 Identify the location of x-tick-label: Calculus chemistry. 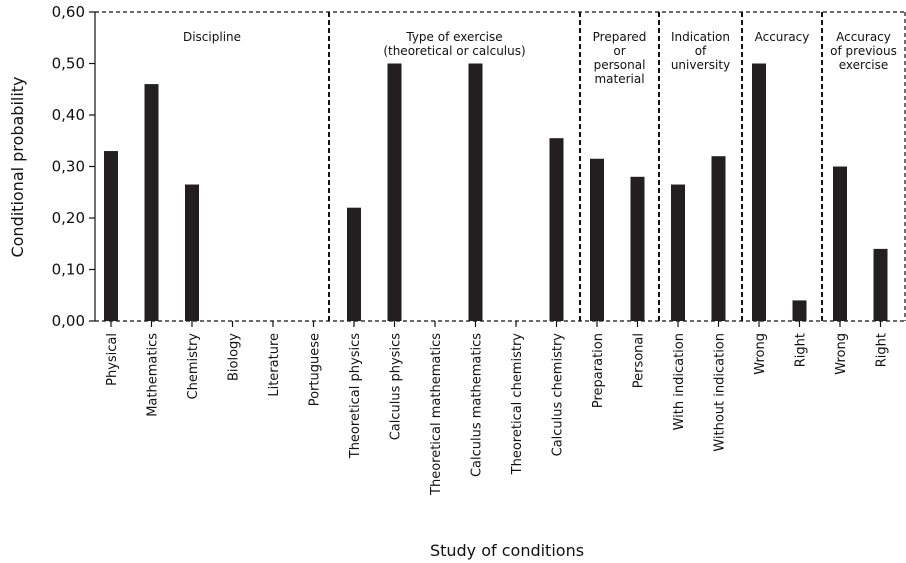
(558, 395).